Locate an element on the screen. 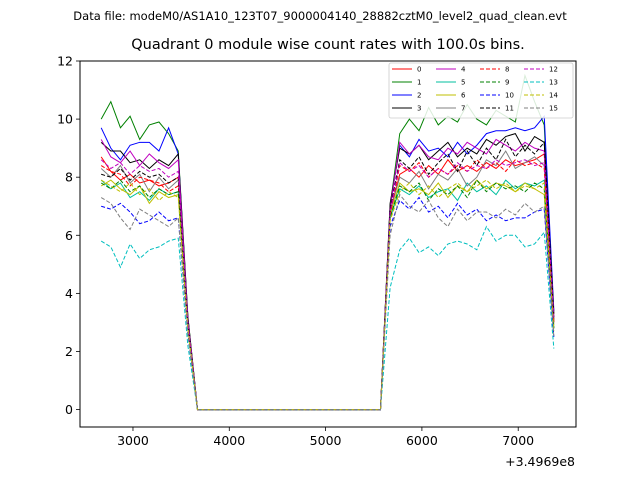  x-tick-label: 4000 is located at coordinates (229, 440).